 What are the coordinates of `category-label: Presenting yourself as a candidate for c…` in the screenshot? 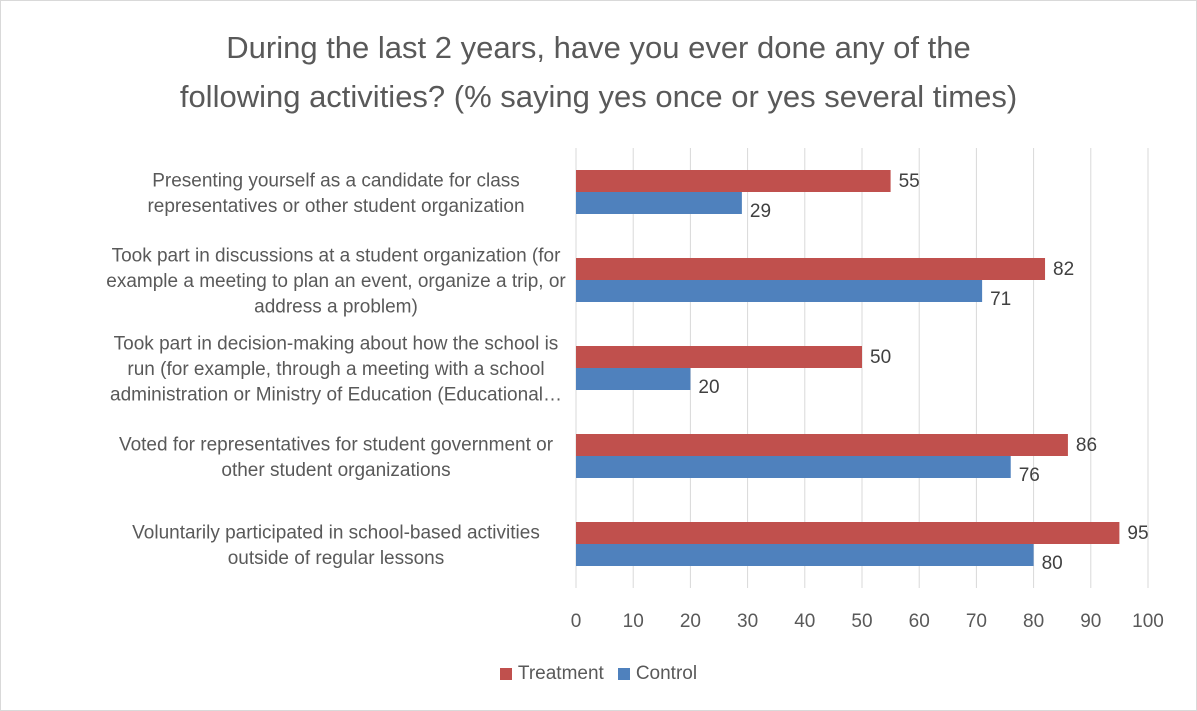 It's located at (336, 180).